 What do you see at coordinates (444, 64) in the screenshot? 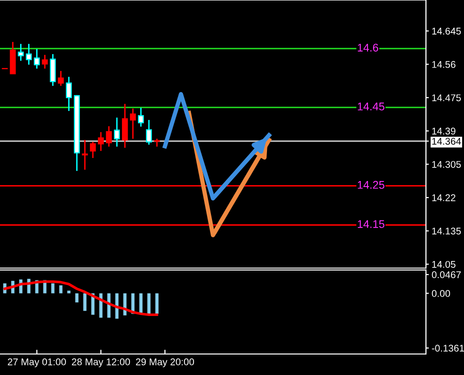
I see `y-tick-label: 14.56` at bounding box center [444, 64].